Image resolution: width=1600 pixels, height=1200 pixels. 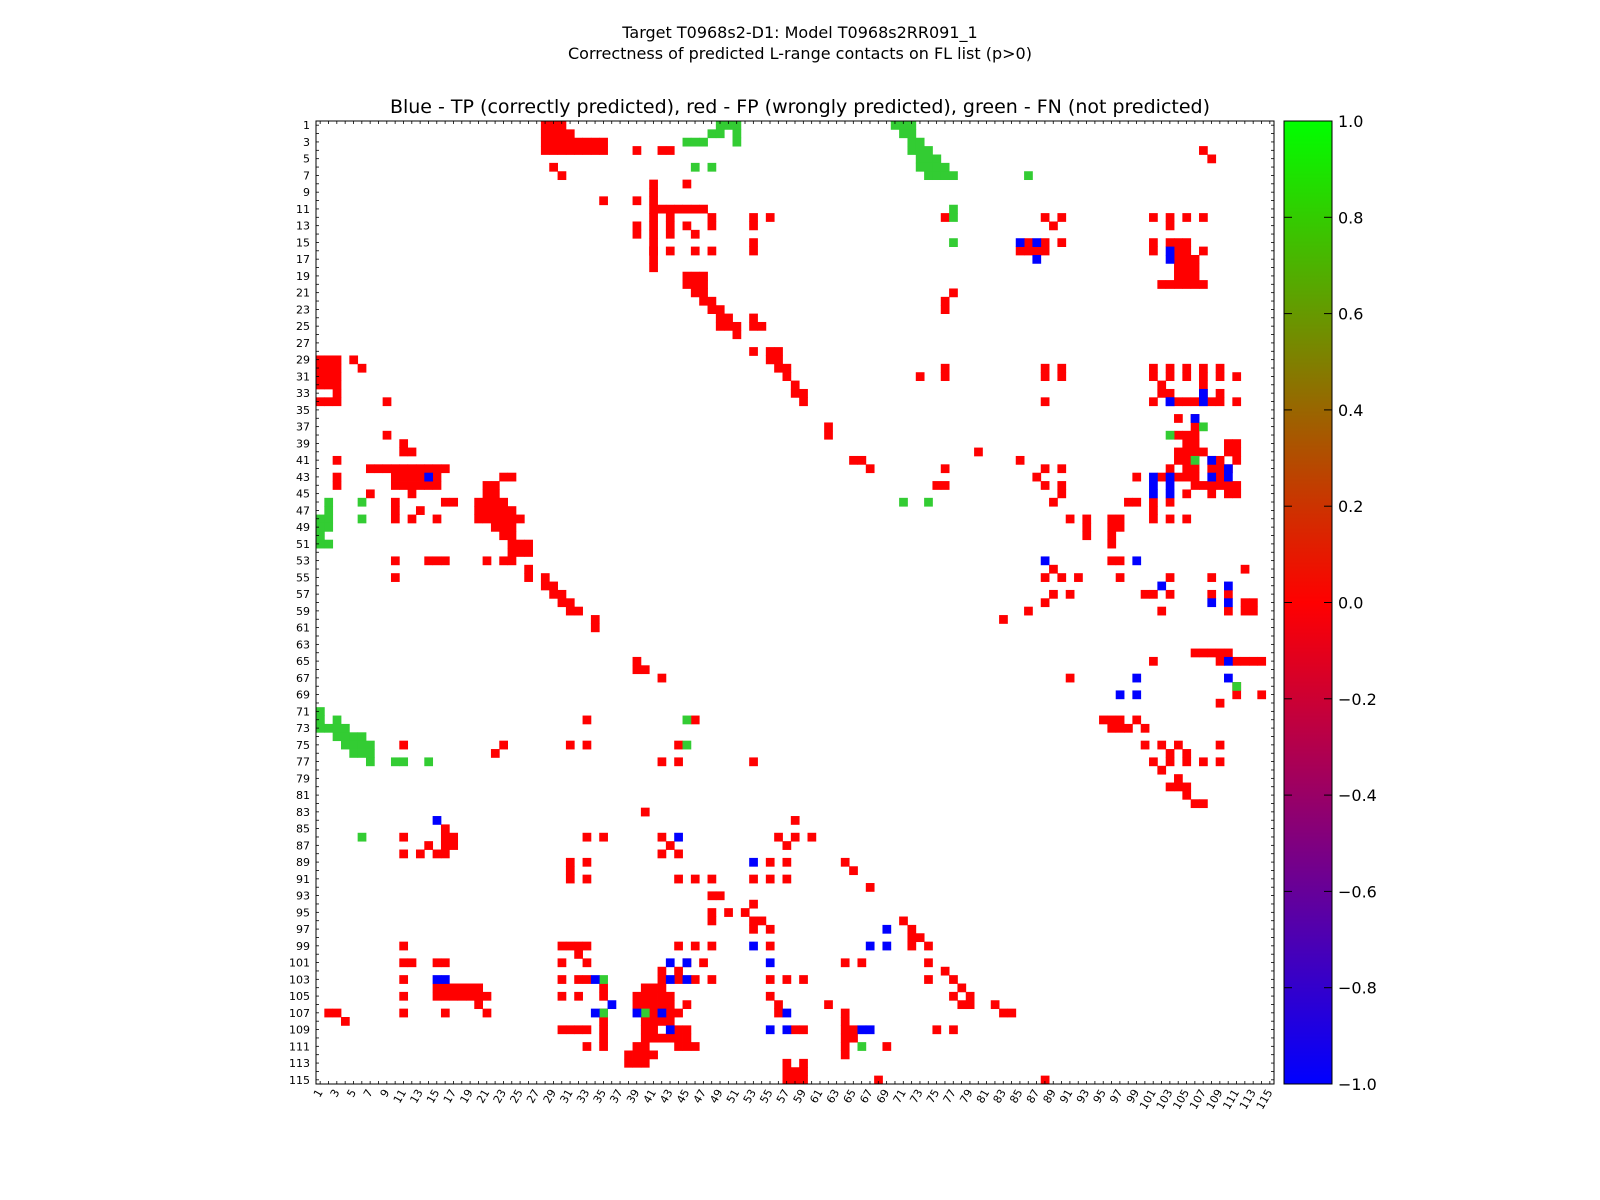 What do you see at coordinates (566, 1096) in the screenshot?
I see `x-tick-label: 31` at bounding box center [566, 1096].